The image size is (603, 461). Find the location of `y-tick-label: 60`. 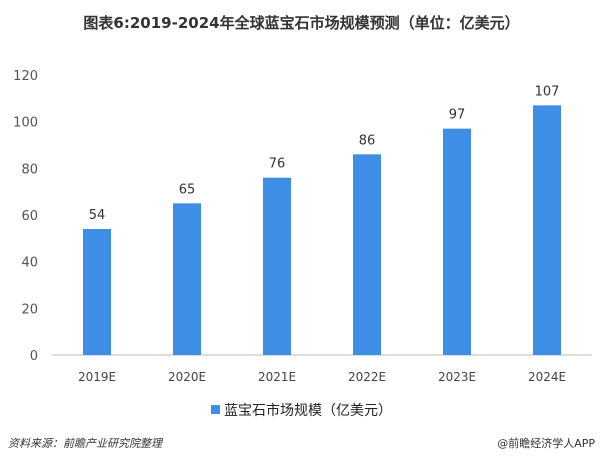

y-tick-label: 60 is located at coordinates (29, 216).